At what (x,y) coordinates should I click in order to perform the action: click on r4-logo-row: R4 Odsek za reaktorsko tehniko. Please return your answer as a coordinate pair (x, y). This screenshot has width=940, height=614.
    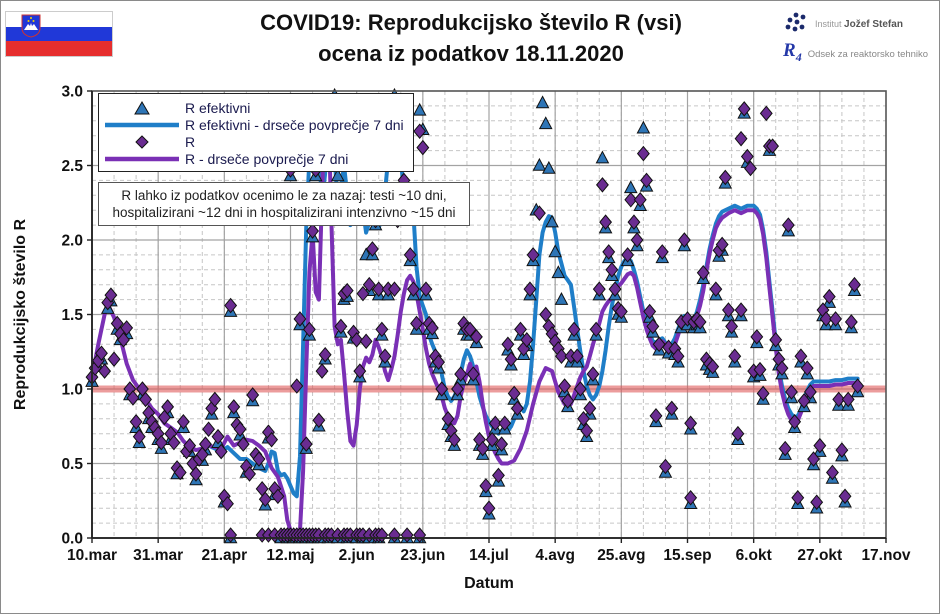
    Looking at the image, I should click on (858, 54).